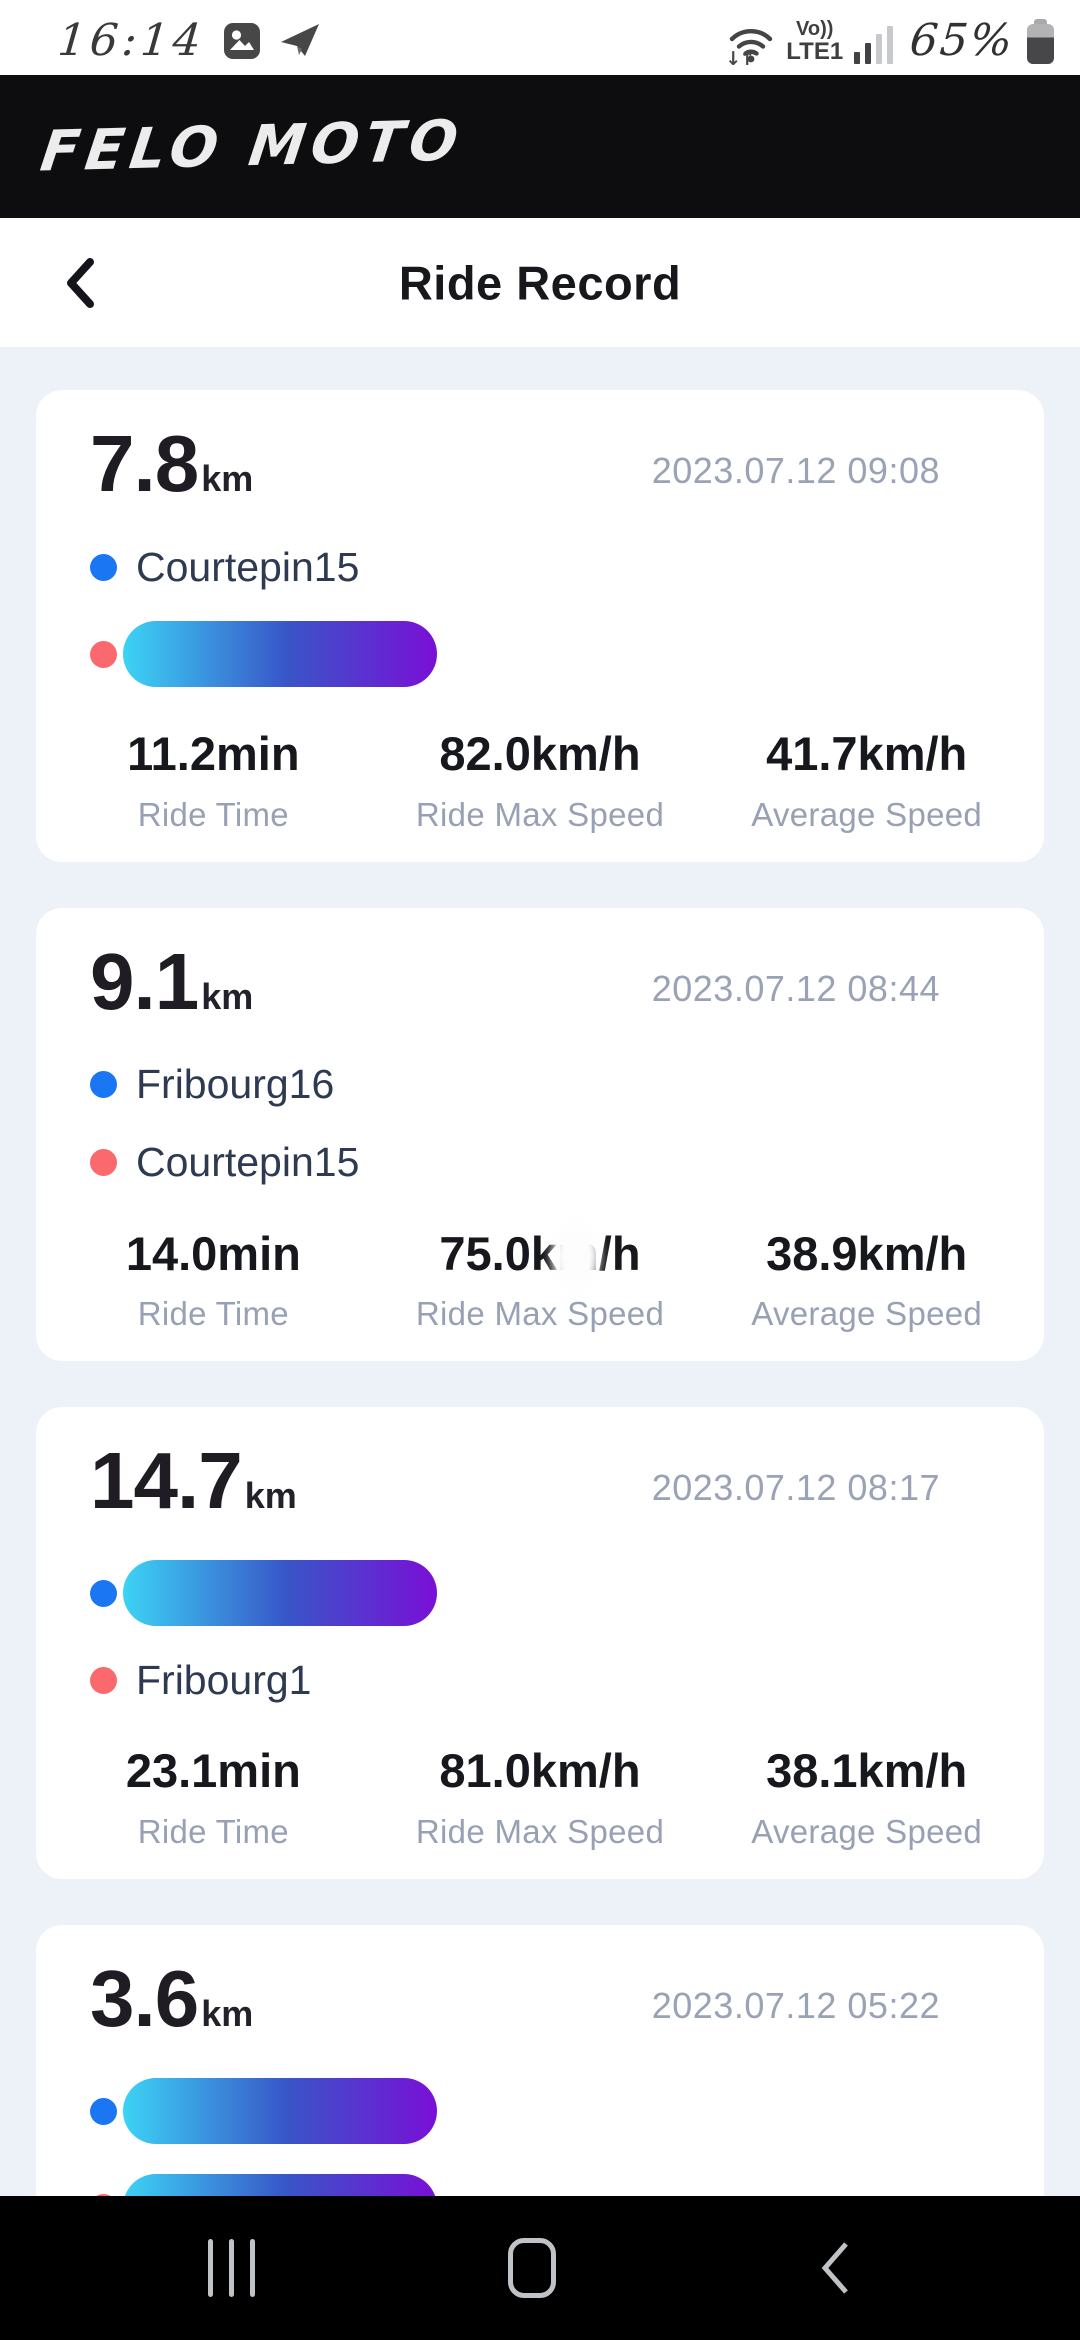 The image size is (1080, 2340). Describe the element at coordinates (867, 1253) in the screenshot. I see `stat-value: 38.9km/h` at that location.